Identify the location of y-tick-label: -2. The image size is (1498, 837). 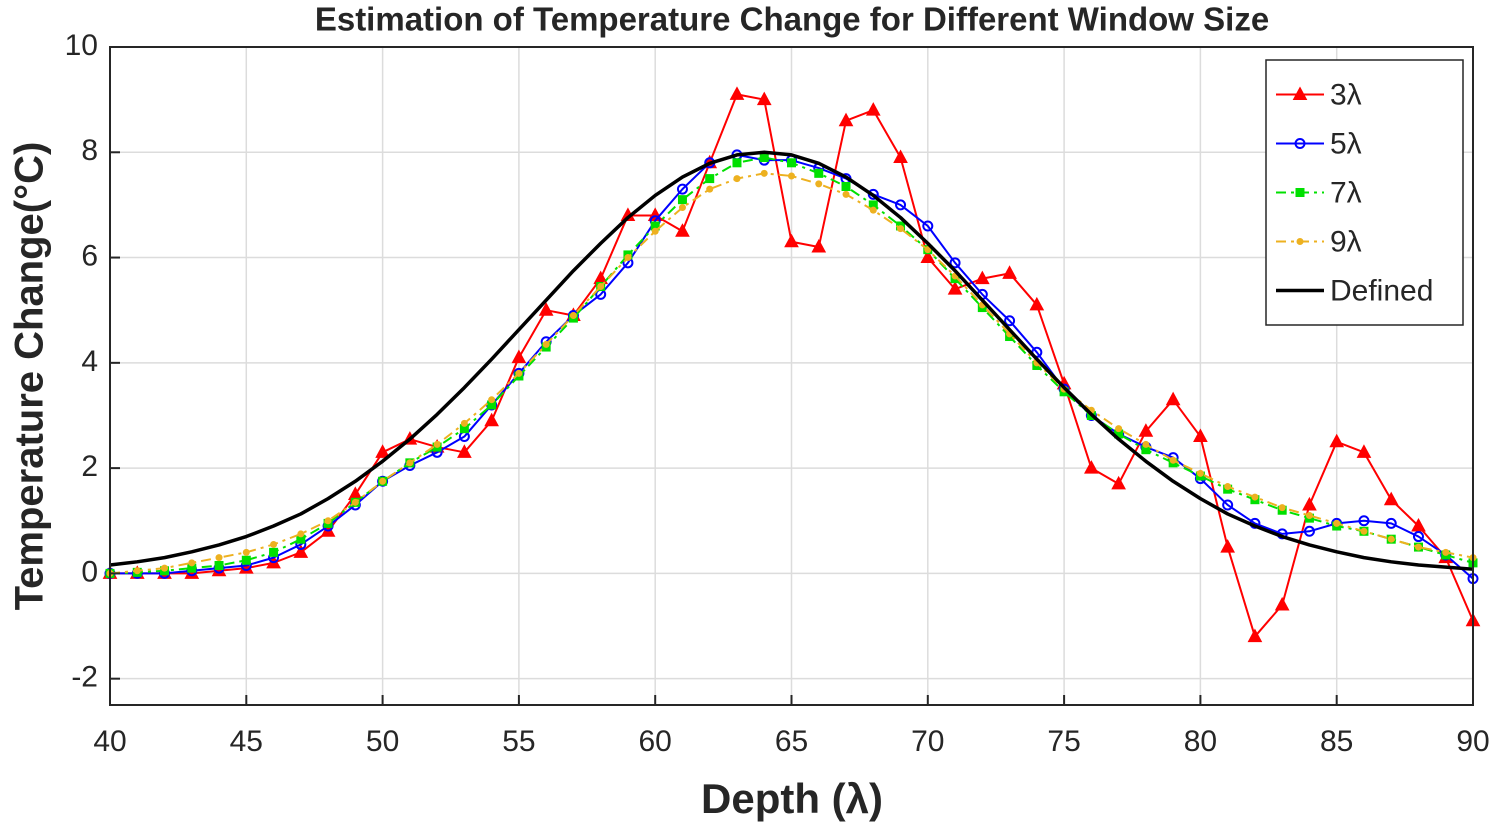
(84, 677).